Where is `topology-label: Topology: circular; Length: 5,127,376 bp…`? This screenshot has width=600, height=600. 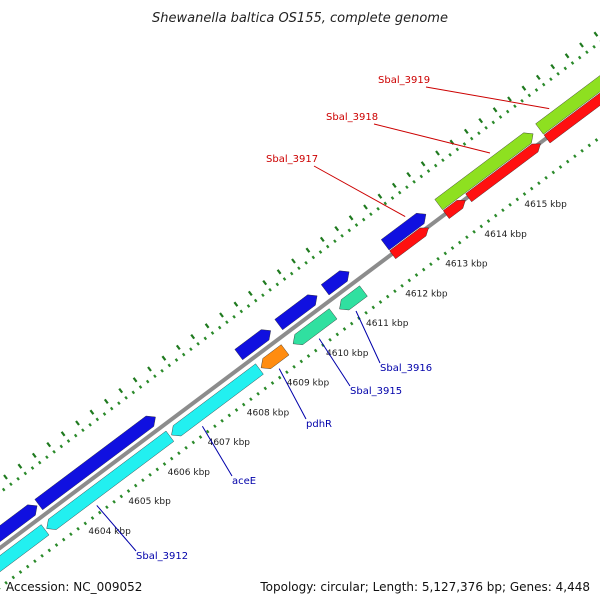 topology-label: Topology: circular; Length: 5,127,376 bp… is located at coordinates (425, 587).